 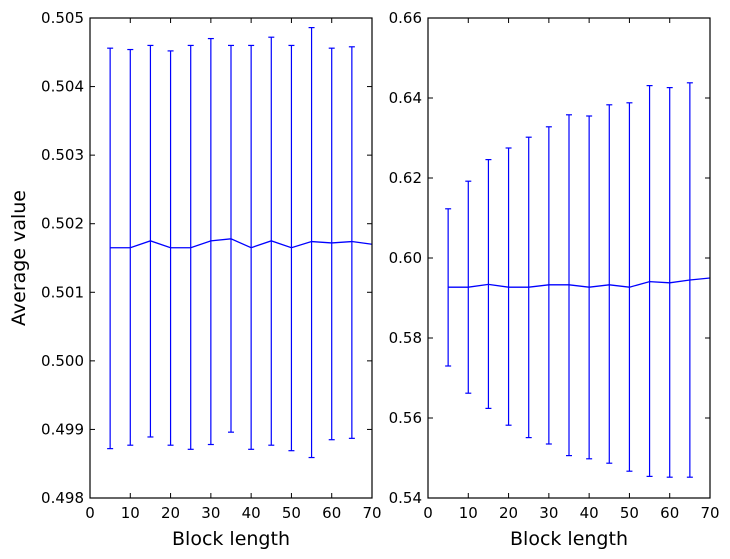 What do you see at coordinates (62, 87) in the screenshot?
I see `y-tick-label: 0.504` at bounding box center [62, 87].